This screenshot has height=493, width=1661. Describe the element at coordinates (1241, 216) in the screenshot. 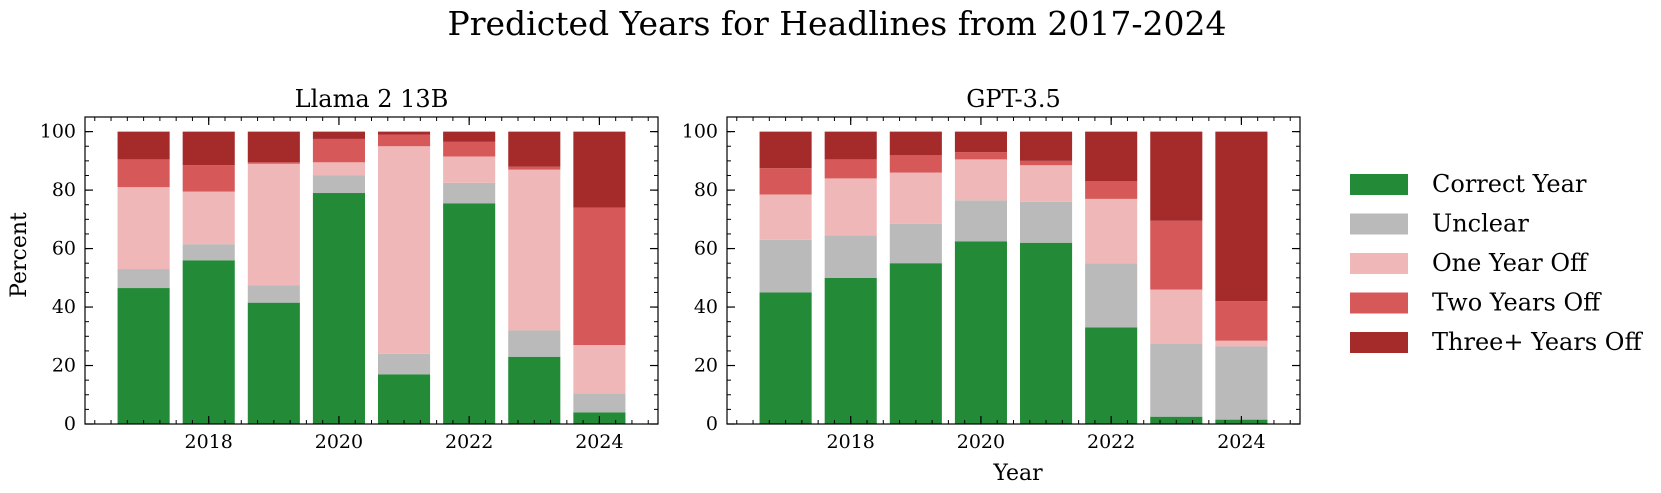

I see `bar-three-years-off-2024` at that location.